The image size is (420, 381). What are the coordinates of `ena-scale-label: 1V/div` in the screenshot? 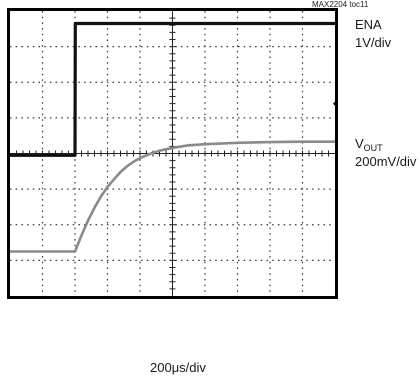 It's located at (373, 42).